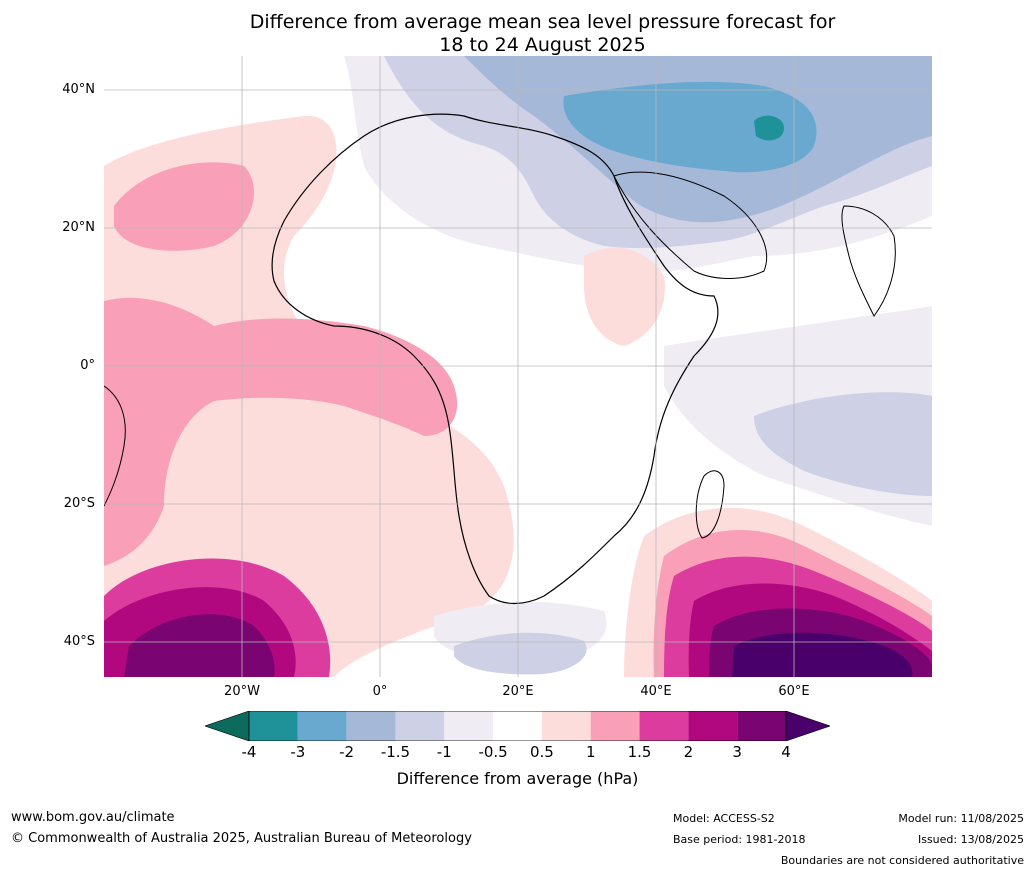 The width and height of the screenshot is (1035, 873). I want to click on colorbar-tick-label: -1, so click(444, 752).